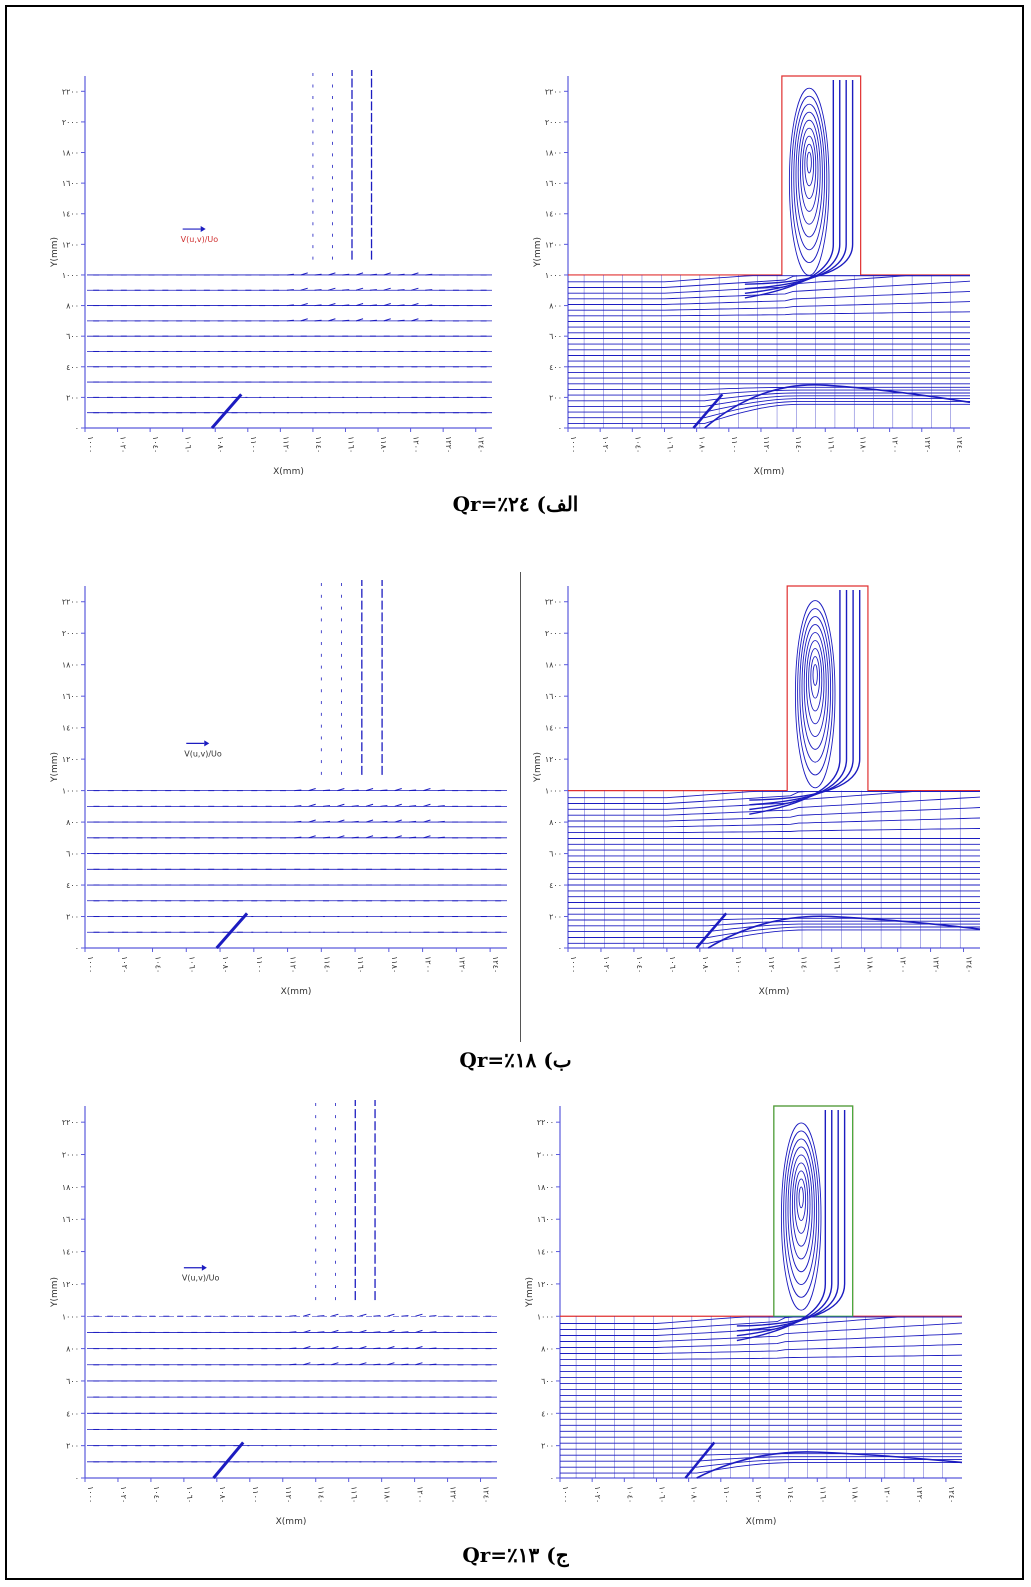  Describe the element at coordinates (200, 239) in the screenshot. I see `reference-vector-label: V(u,v)/Uo` at that location.